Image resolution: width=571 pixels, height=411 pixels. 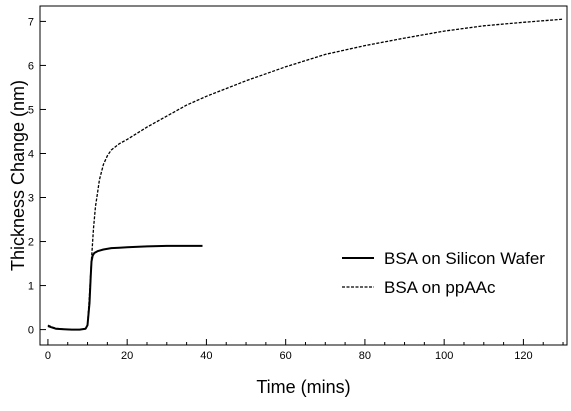 I want to click on x-axis-ticks: 0 20 40 60 80 100 120, so click(x=304, y=350).